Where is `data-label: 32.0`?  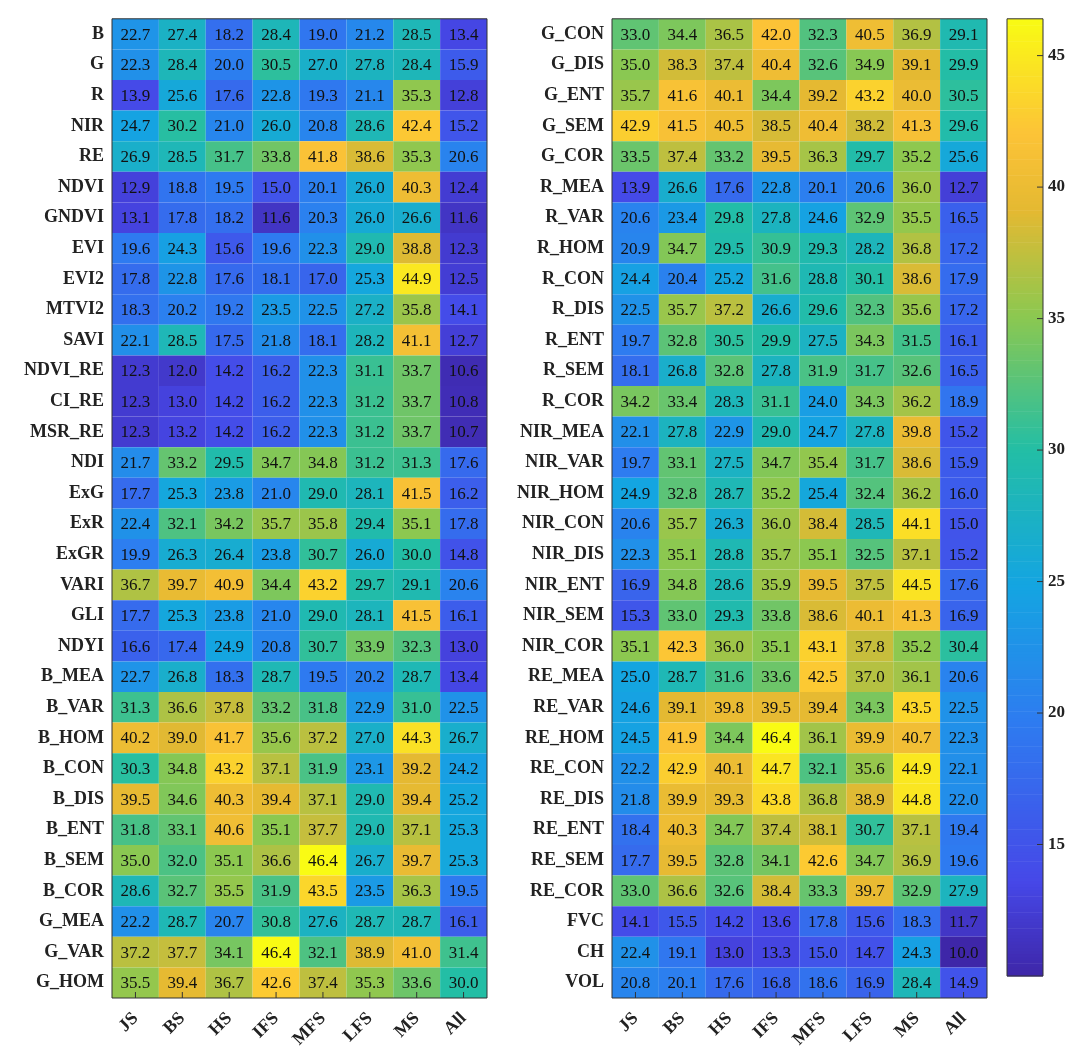 data-label: 32.0 is located at coordinates (182, 860).